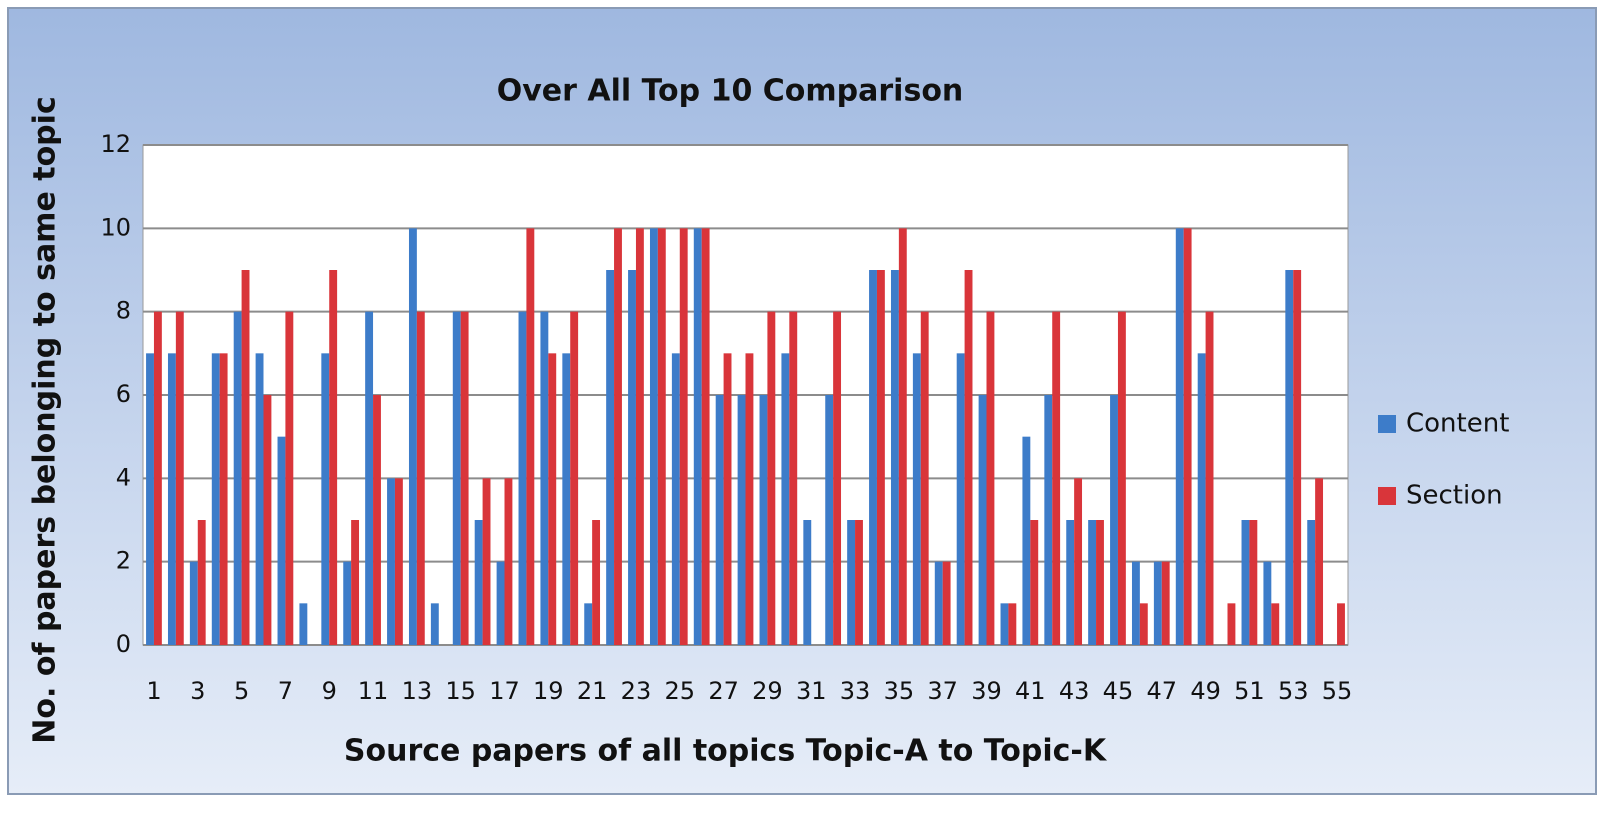 The height and width of the screenshot is (822, 1605). Describe the element at coordinates (679, 691) in the screenshot. I see `x-tick-label: 25` at that location.